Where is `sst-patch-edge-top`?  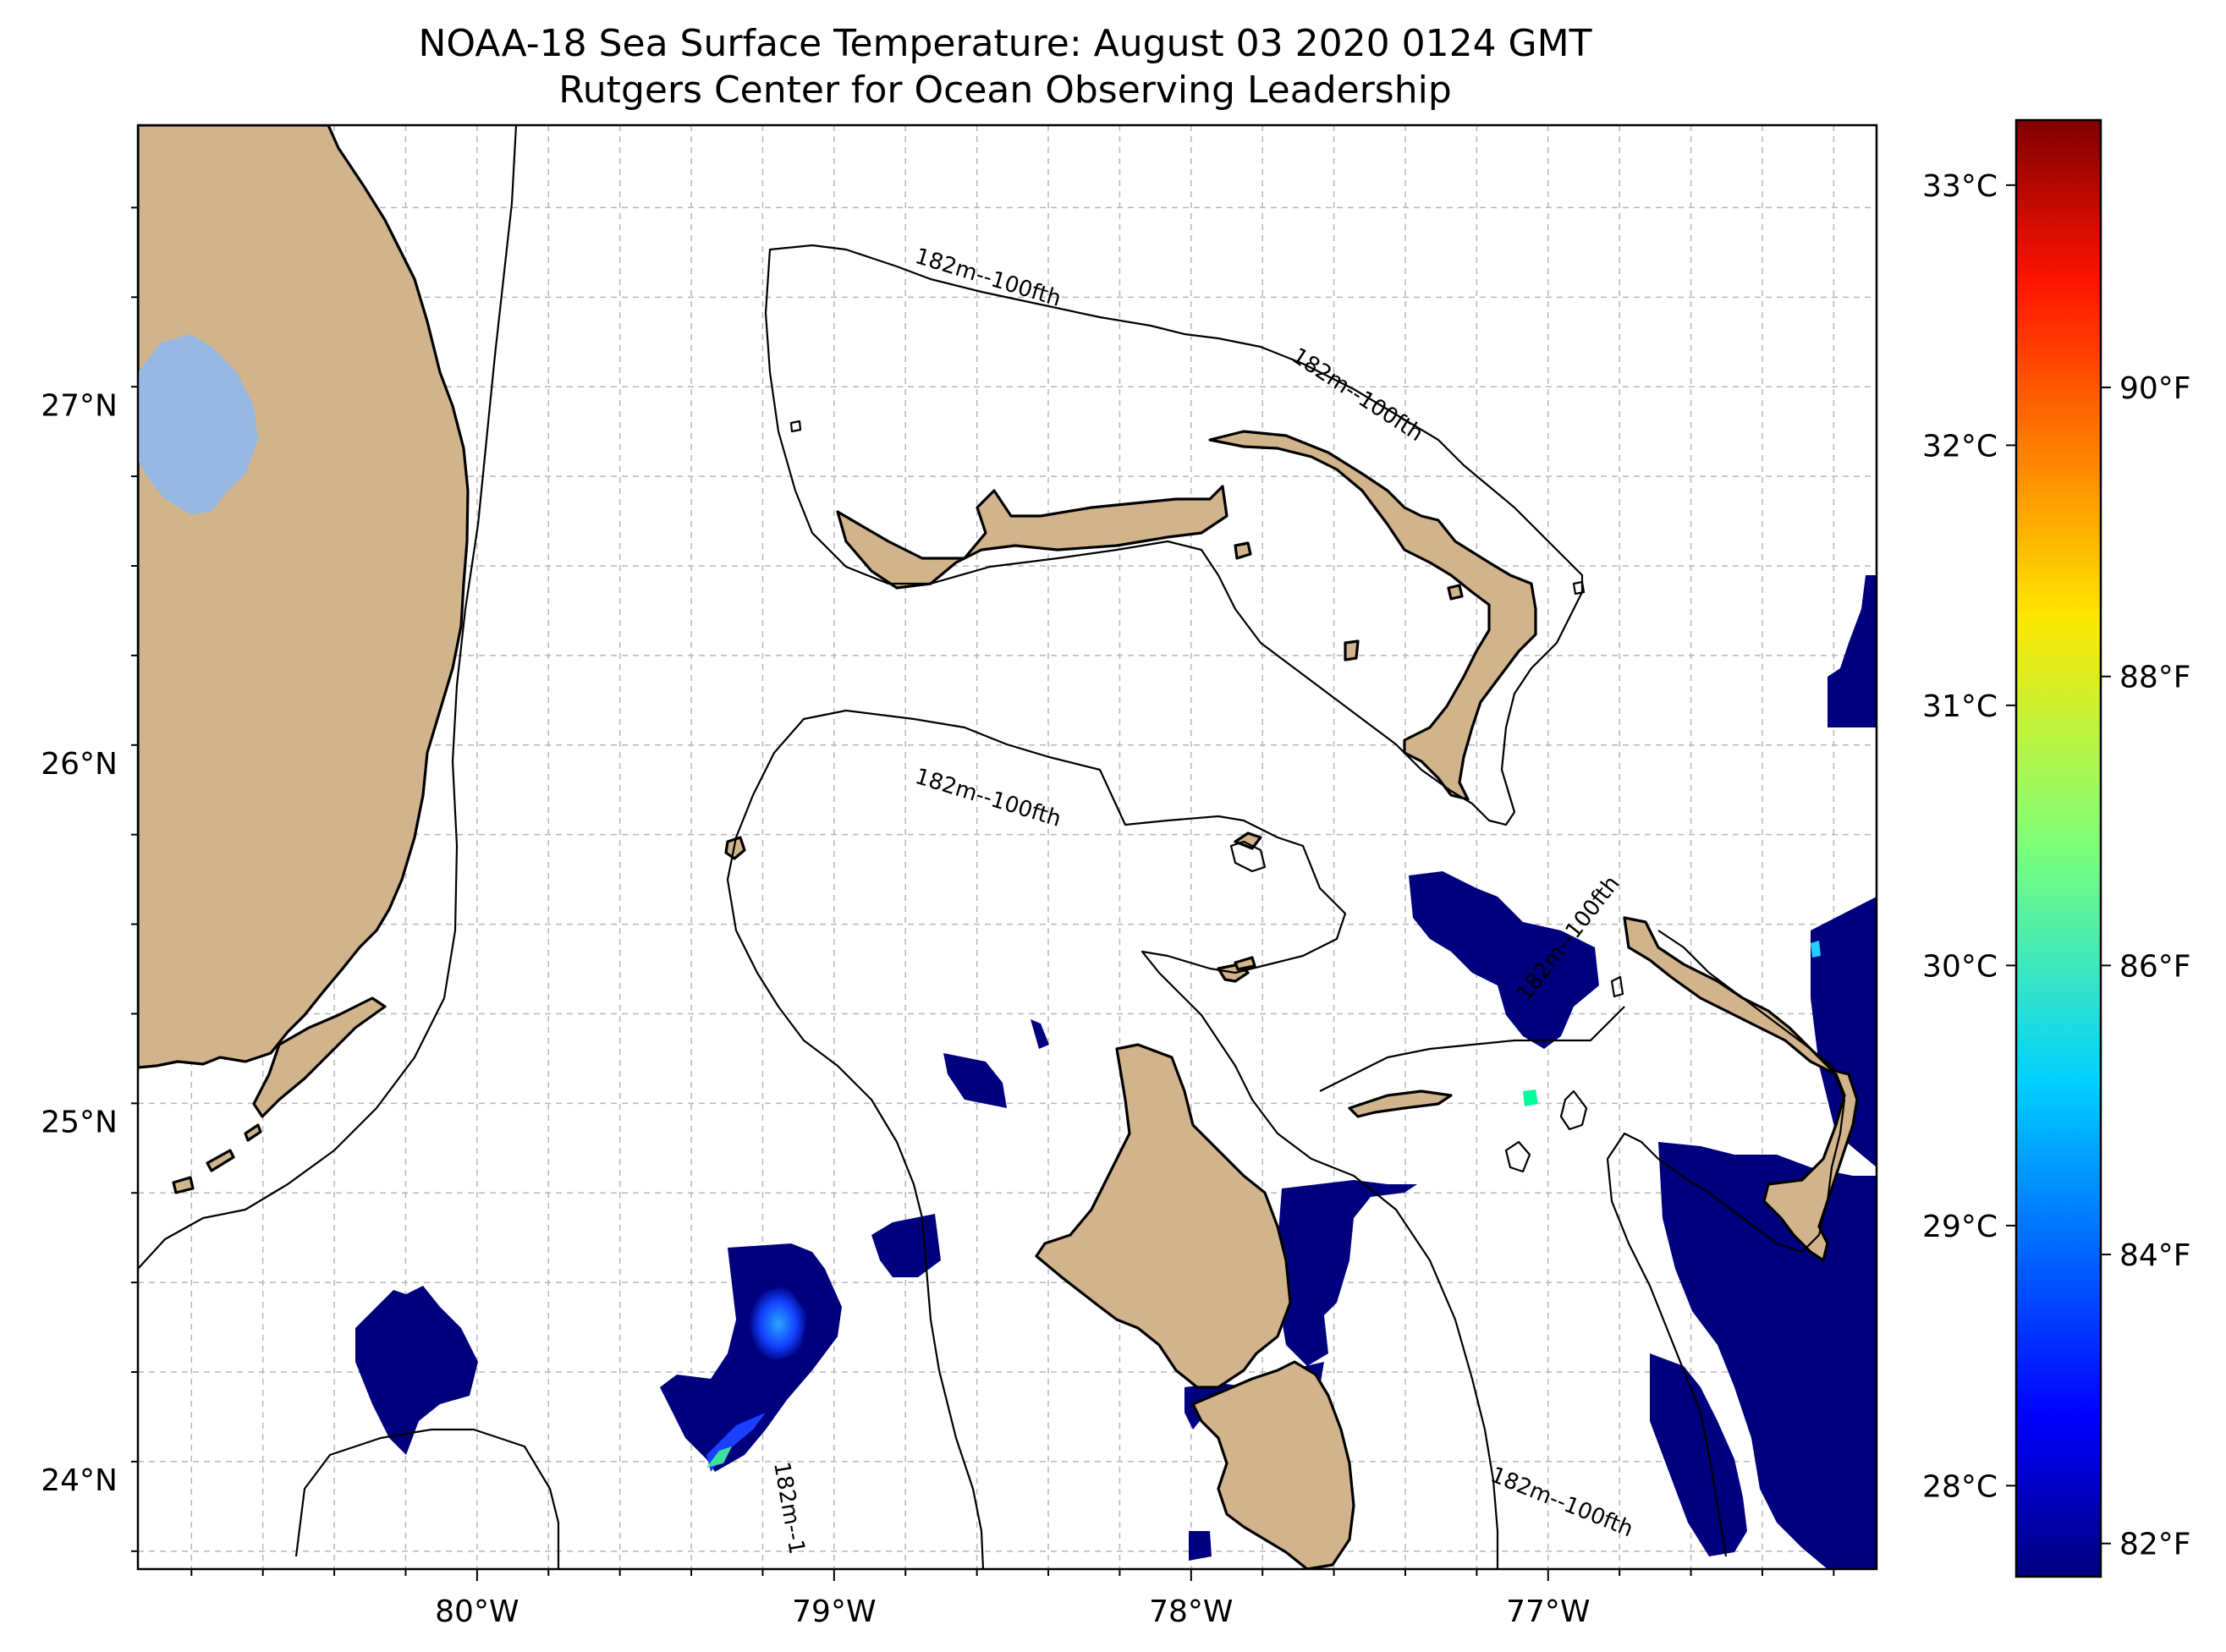 sst-patch-edge-top is located at coordinates (1852, 651).